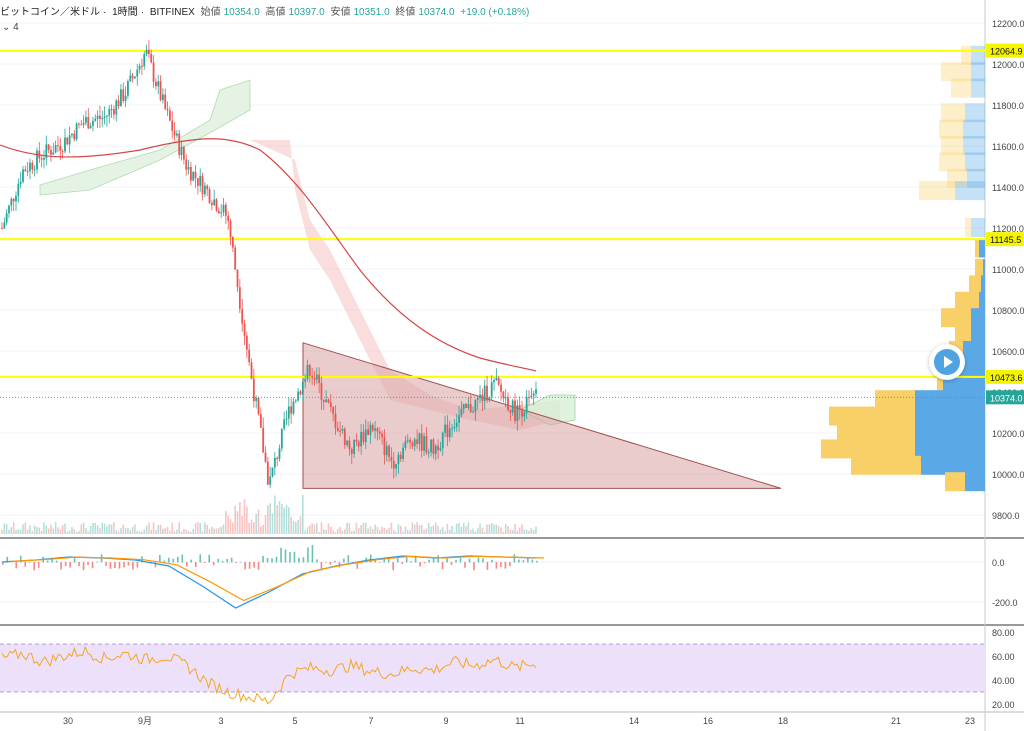 This screenshot has width=1024, height=731. What do you see at coordinates (220, 721) in the screenshot?
I see `x-tick-label: 3` at bounding box center [220, 721].